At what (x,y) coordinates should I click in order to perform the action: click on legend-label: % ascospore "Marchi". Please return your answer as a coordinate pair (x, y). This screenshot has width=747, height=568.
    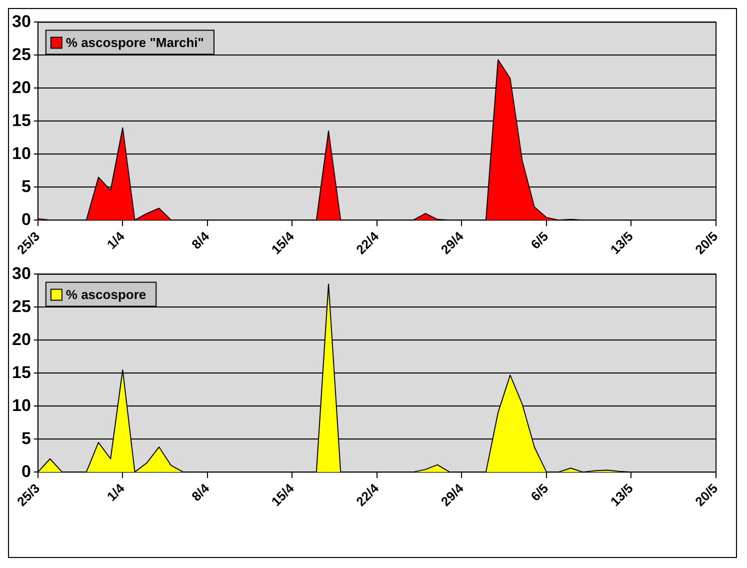
    Looking at the image, I should click on (135, 42).